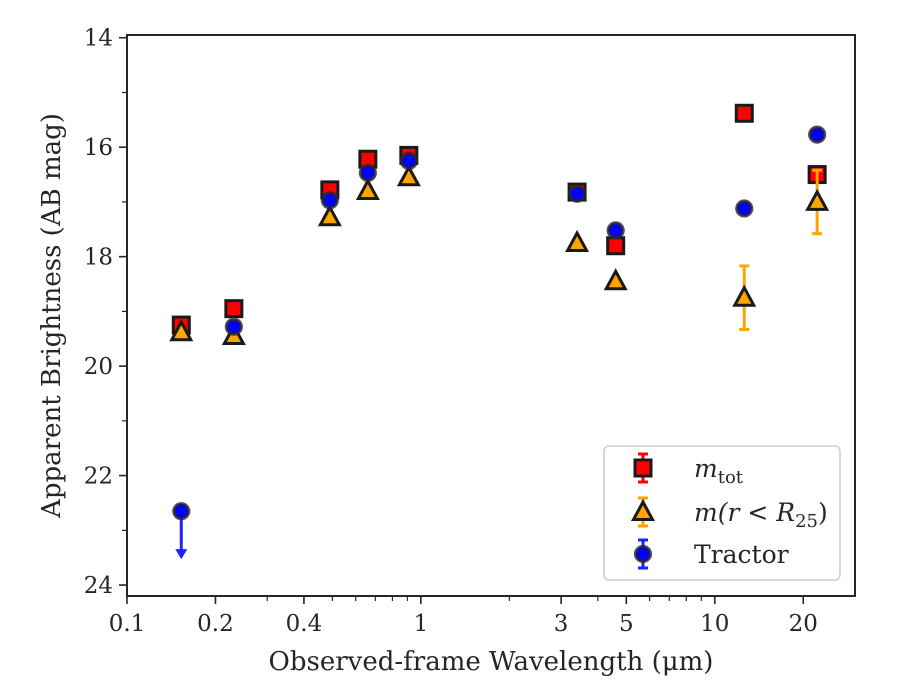 This screenshot has width=900, height=700. Describe the element at coordinates (761, 515) in the screenshot. I see `legend-label: m(r < R25)` at that location.